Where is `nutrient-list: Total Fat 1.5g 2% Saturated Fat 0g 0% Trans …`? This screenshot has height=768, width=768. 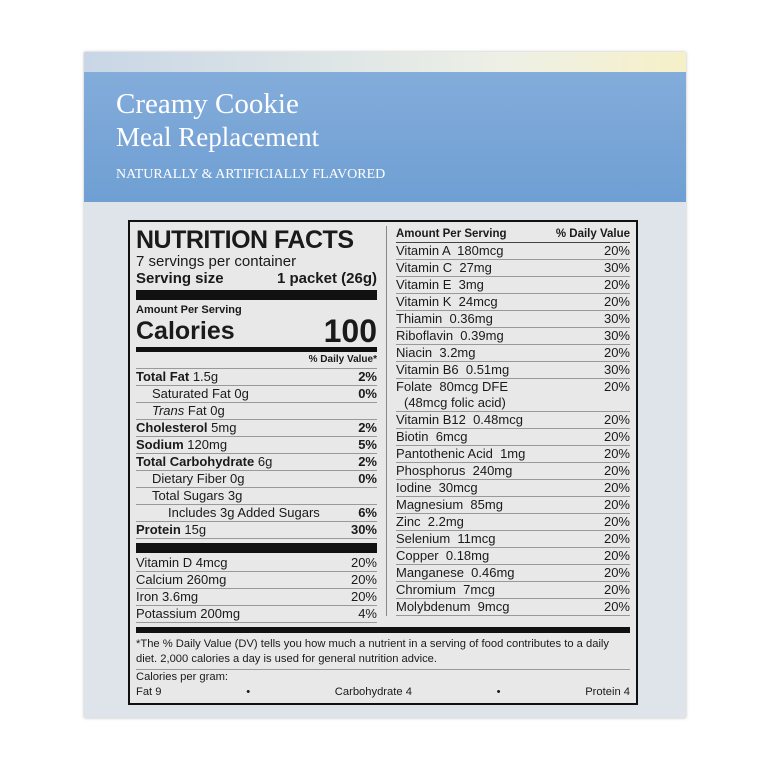 nutrient-list: Total Fat 1.5g 2% Saturated Fat 0g 0% Trans … is located at coordinates (256, 454).